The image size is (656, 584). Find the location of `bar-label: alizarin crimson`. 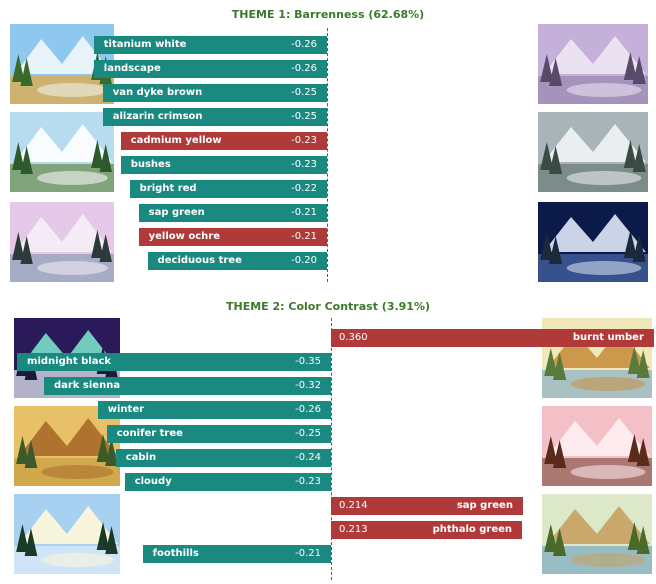

bar-label: alizarin crimson is located at coordinates (157, 116).